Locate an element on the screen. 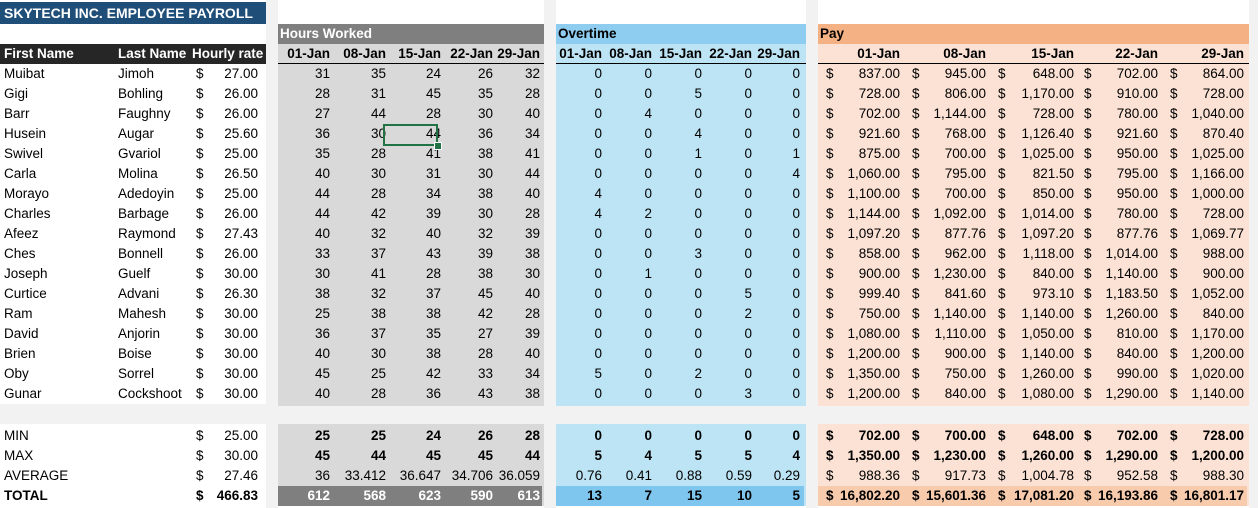 Image resolution: width=1258 pixels, height=508 pixels. overtime-date-header: 08-Jan is located at coordinates (630, 53).